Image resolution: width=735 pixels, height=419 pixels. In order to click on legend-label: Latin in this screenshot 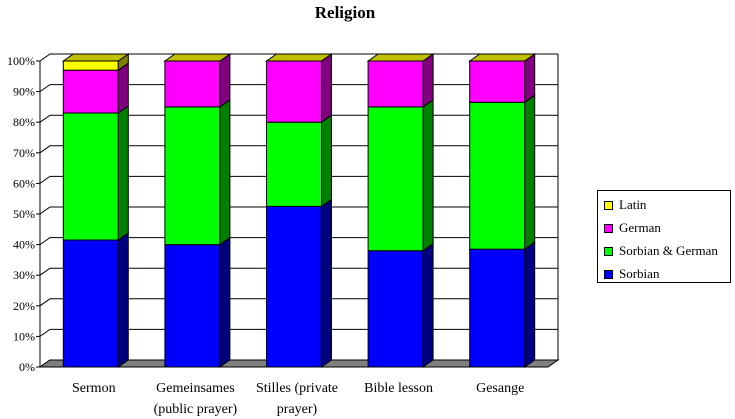, I will do `click(633, 204)`.